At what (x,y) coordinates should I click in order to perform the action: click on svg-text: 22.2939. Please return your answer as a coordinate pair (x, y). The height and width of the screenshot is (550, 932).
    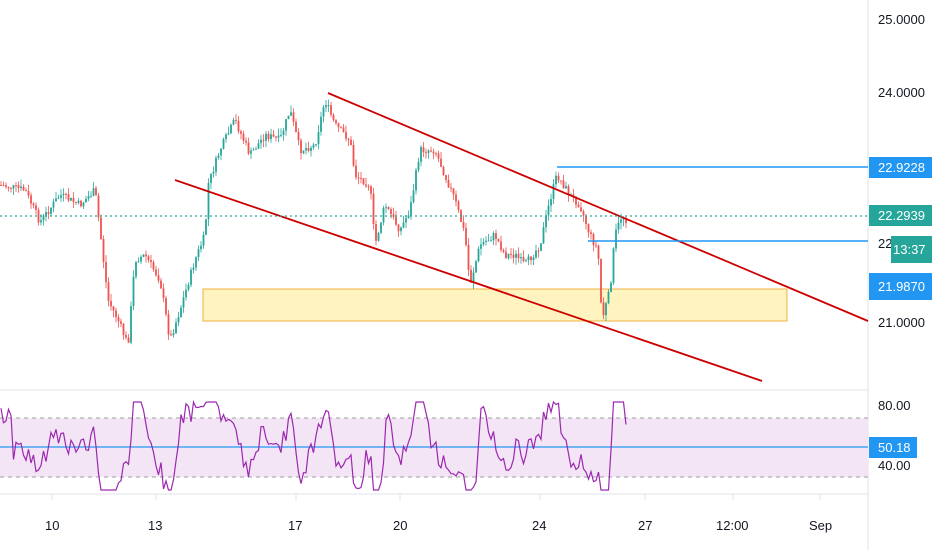
    Looking at the image, I should click on (901, 215).